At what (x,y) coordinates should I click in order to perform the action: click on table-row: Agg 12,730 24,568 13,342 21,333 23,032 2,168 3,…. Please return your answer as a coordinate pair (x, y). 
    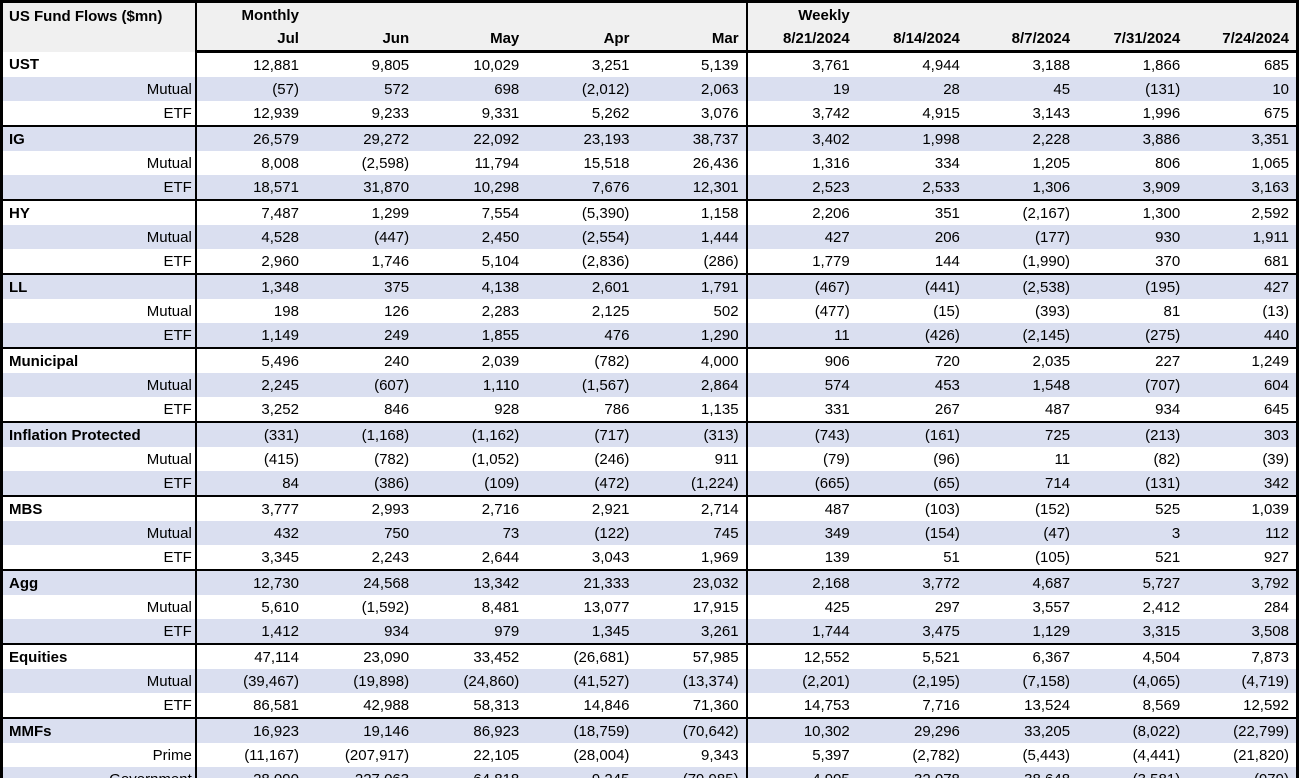
    Looking at the image, I should click on (649, 582).